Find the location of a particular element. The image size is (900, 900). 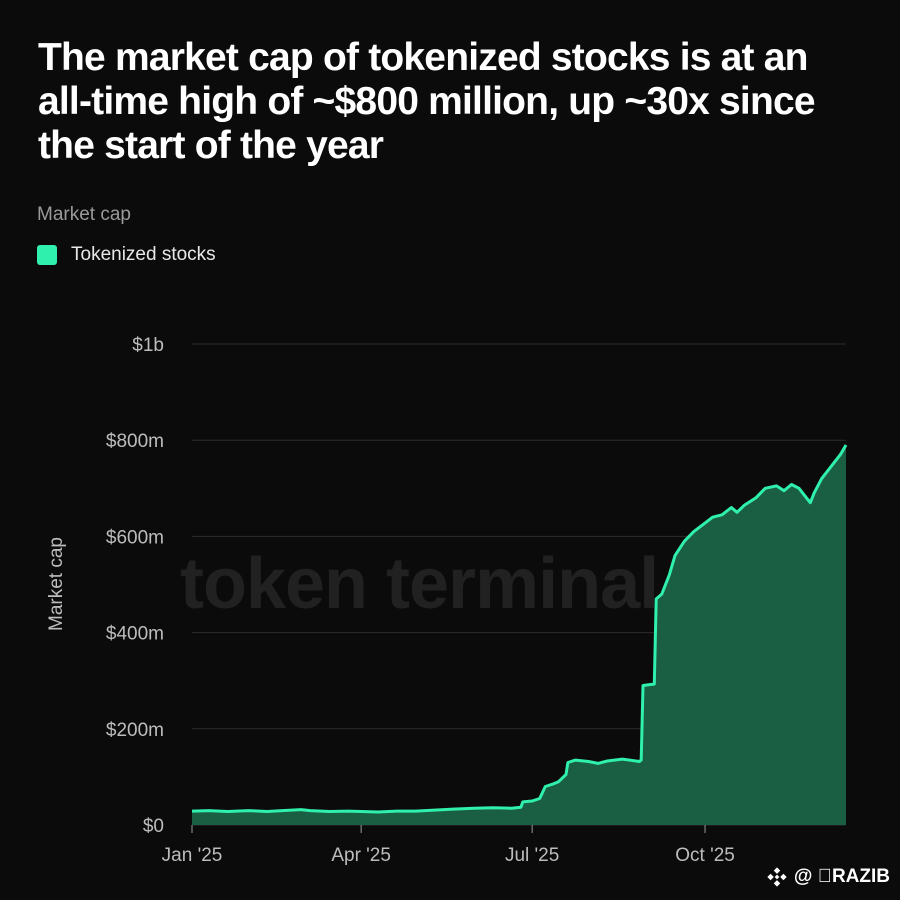

y-tick-label: $800m is located at coordinates (135, 441).